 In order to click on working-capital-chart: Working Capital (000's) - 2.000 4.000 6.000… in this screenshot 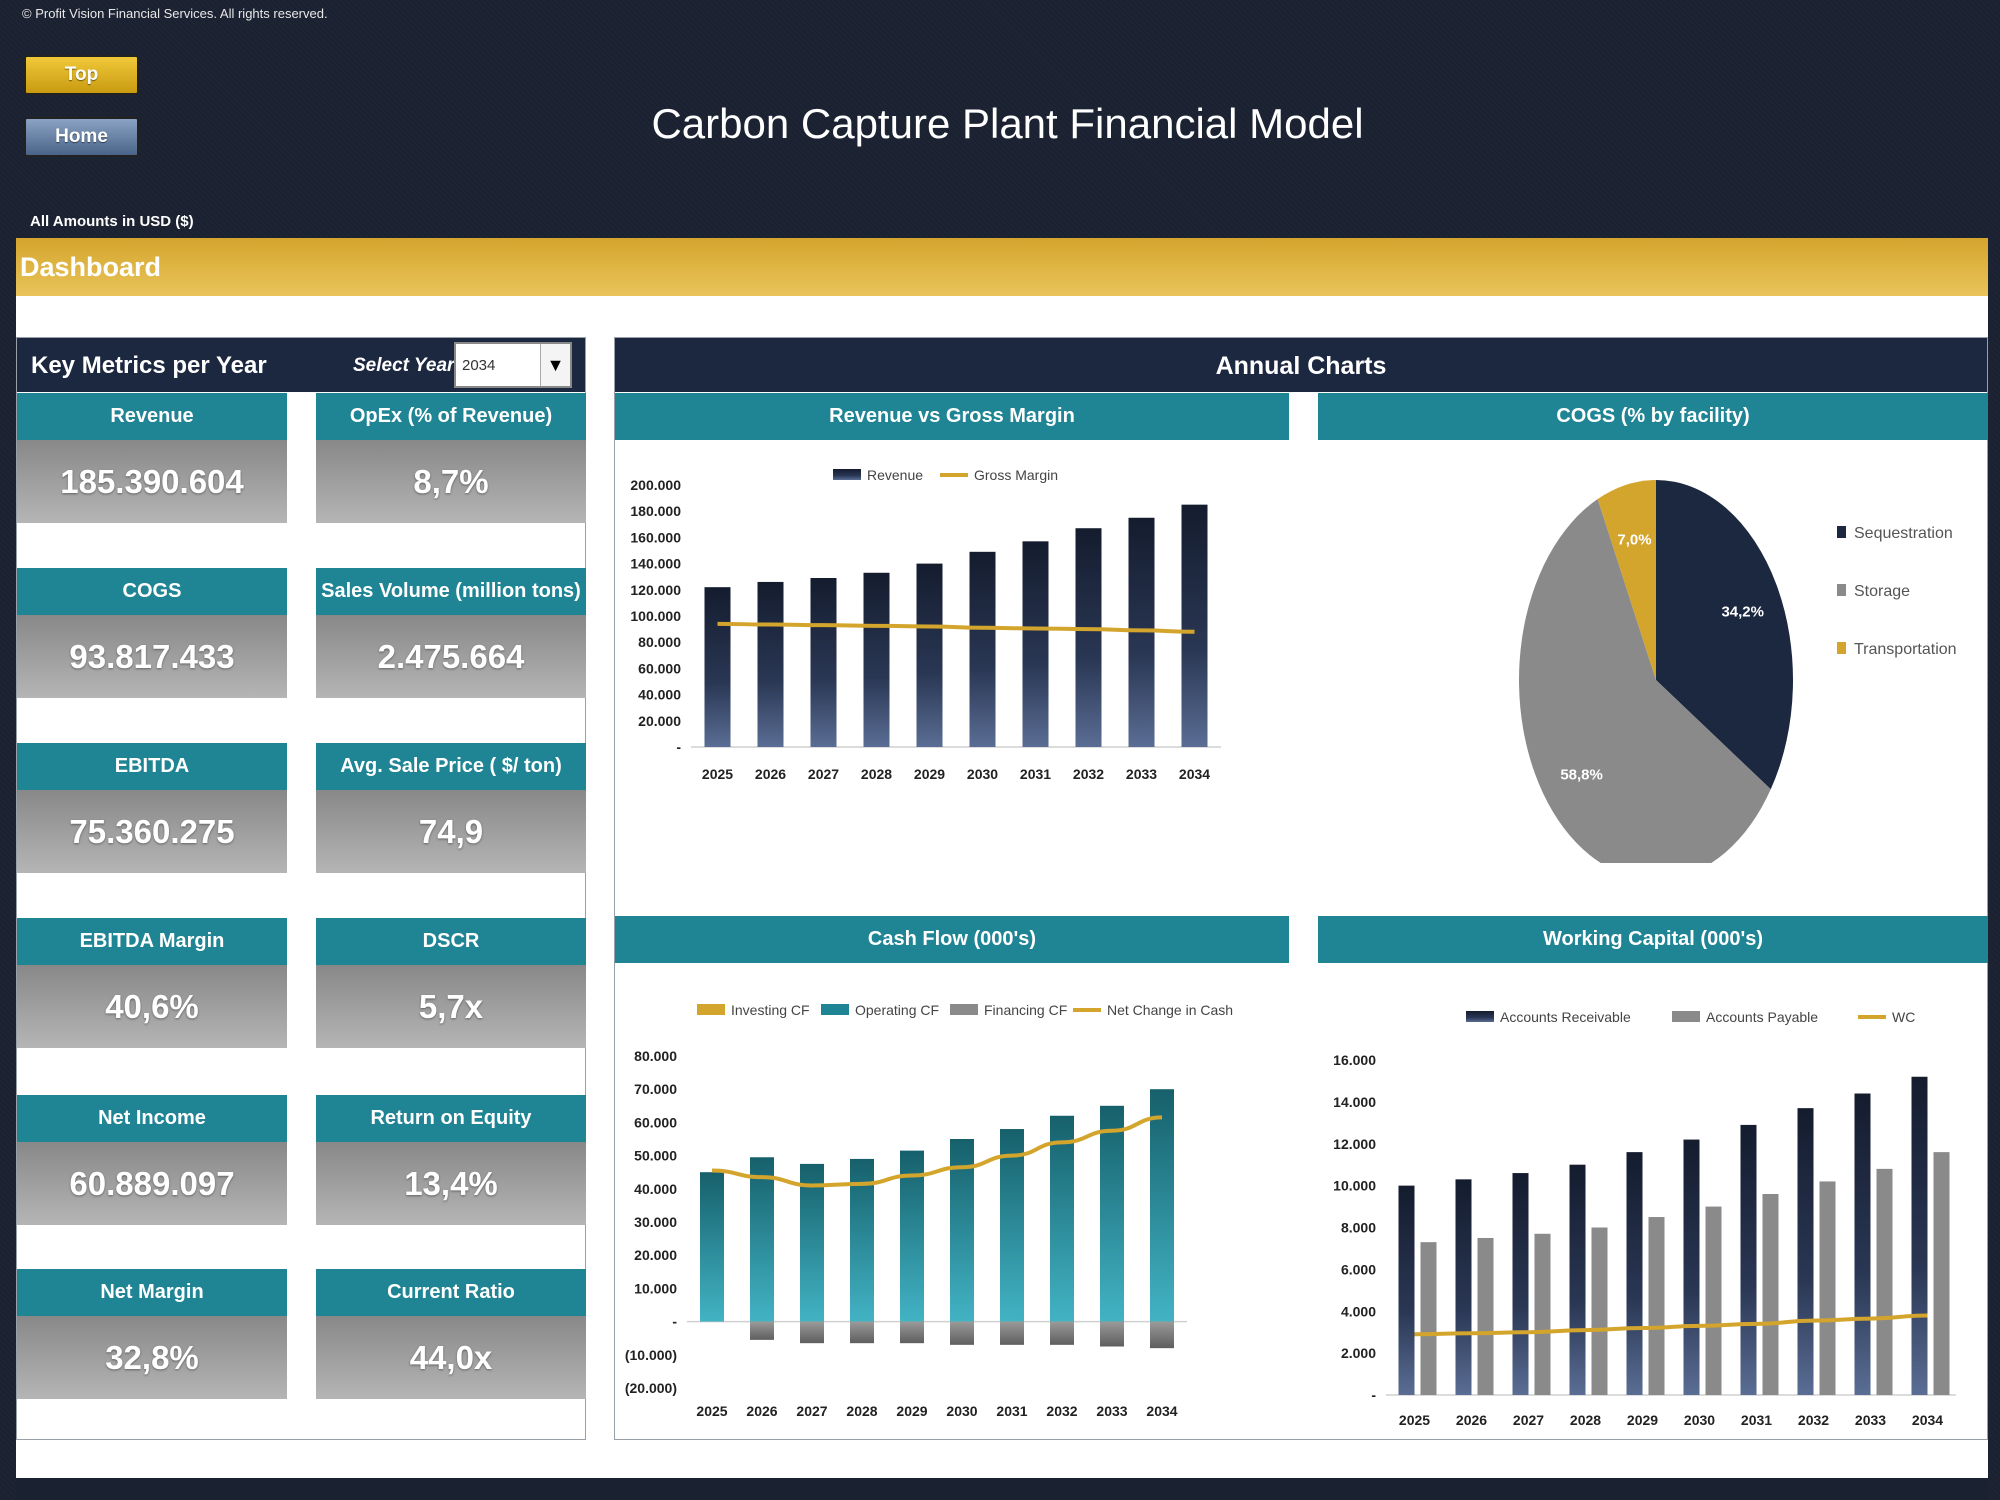, I will do `click(1653, 1177)`.